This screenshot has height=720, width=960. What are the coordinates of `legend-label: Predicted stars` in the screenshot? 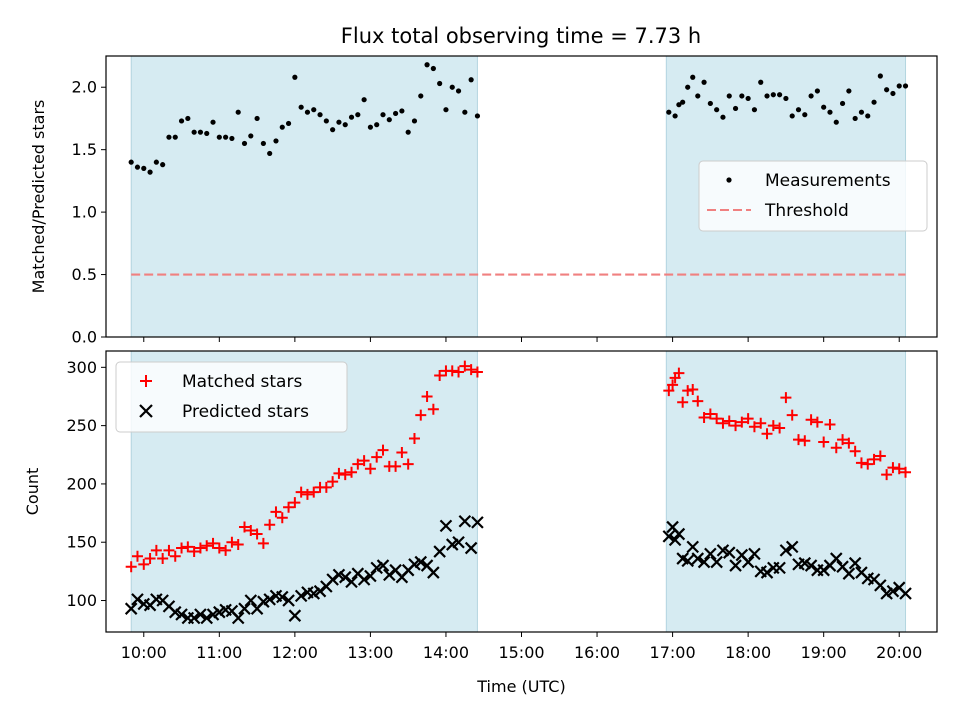 It's located at (245, 412).